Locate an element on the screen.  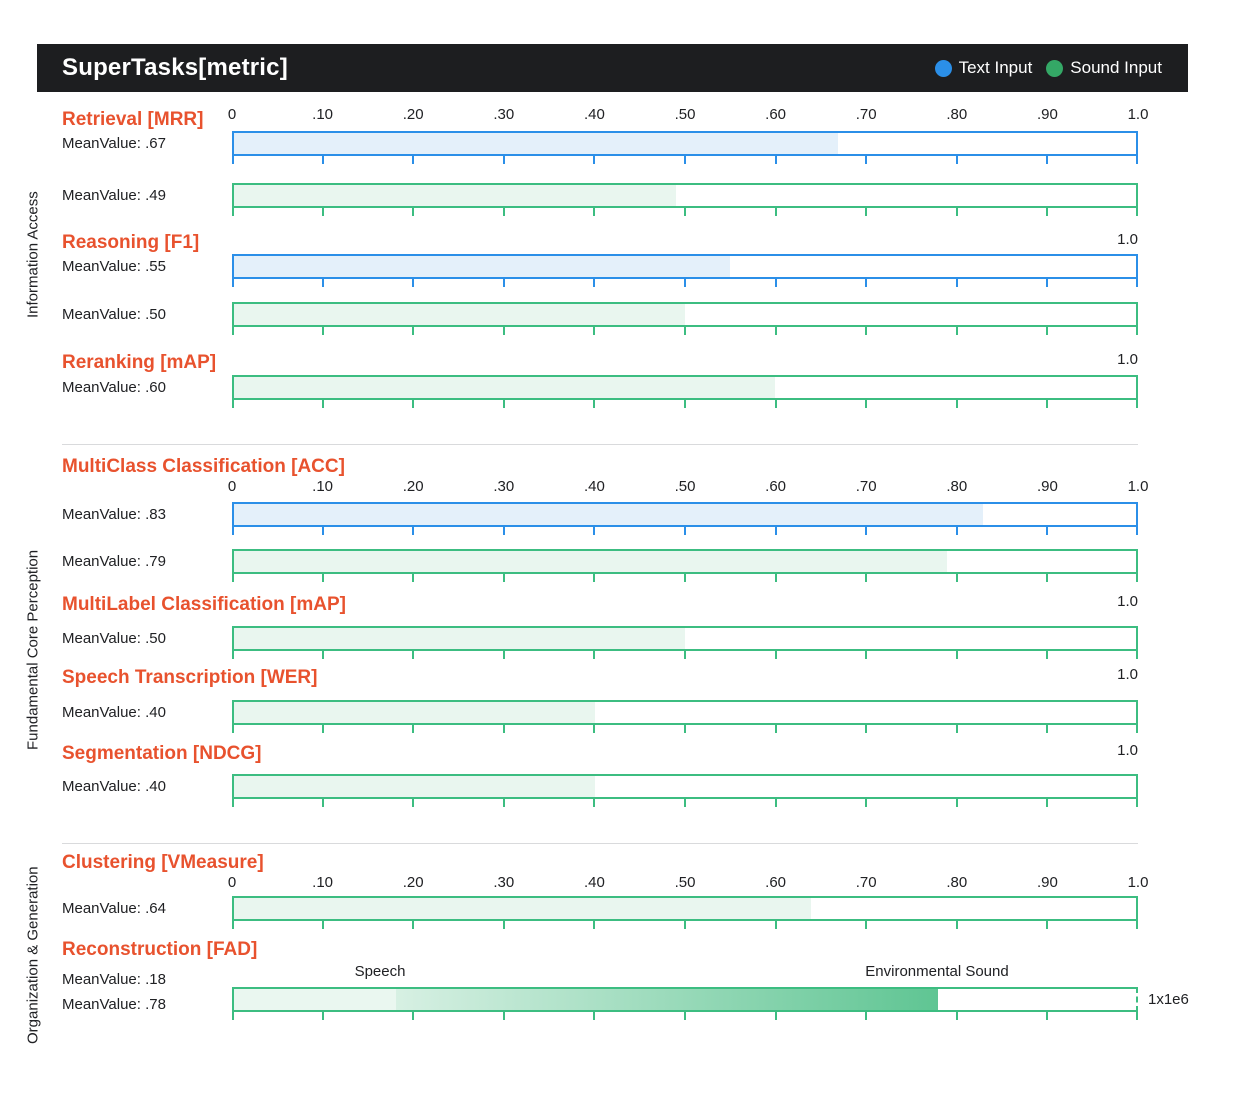
page-title: SuperTasks[metric] is located at coordinates (175, 67).